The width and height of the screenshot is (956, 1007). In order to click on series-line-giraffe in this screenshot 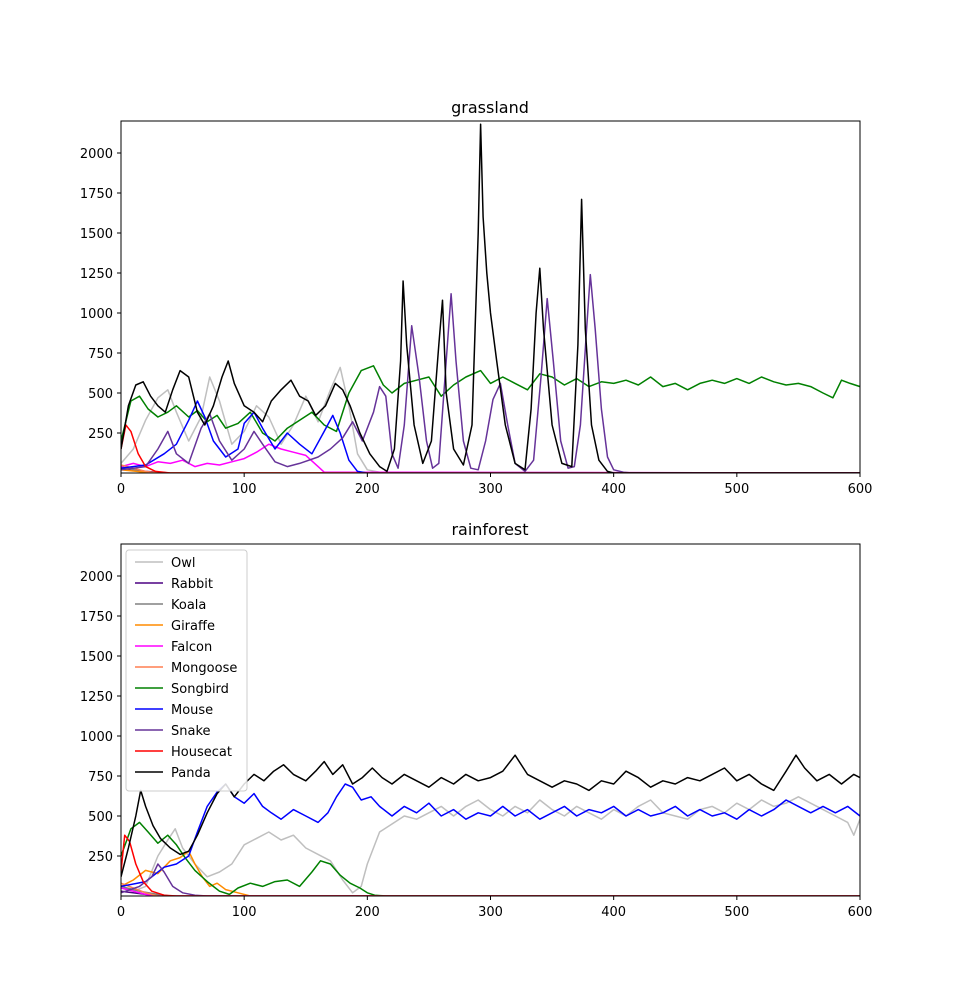, I will do `click(490, 873)`.